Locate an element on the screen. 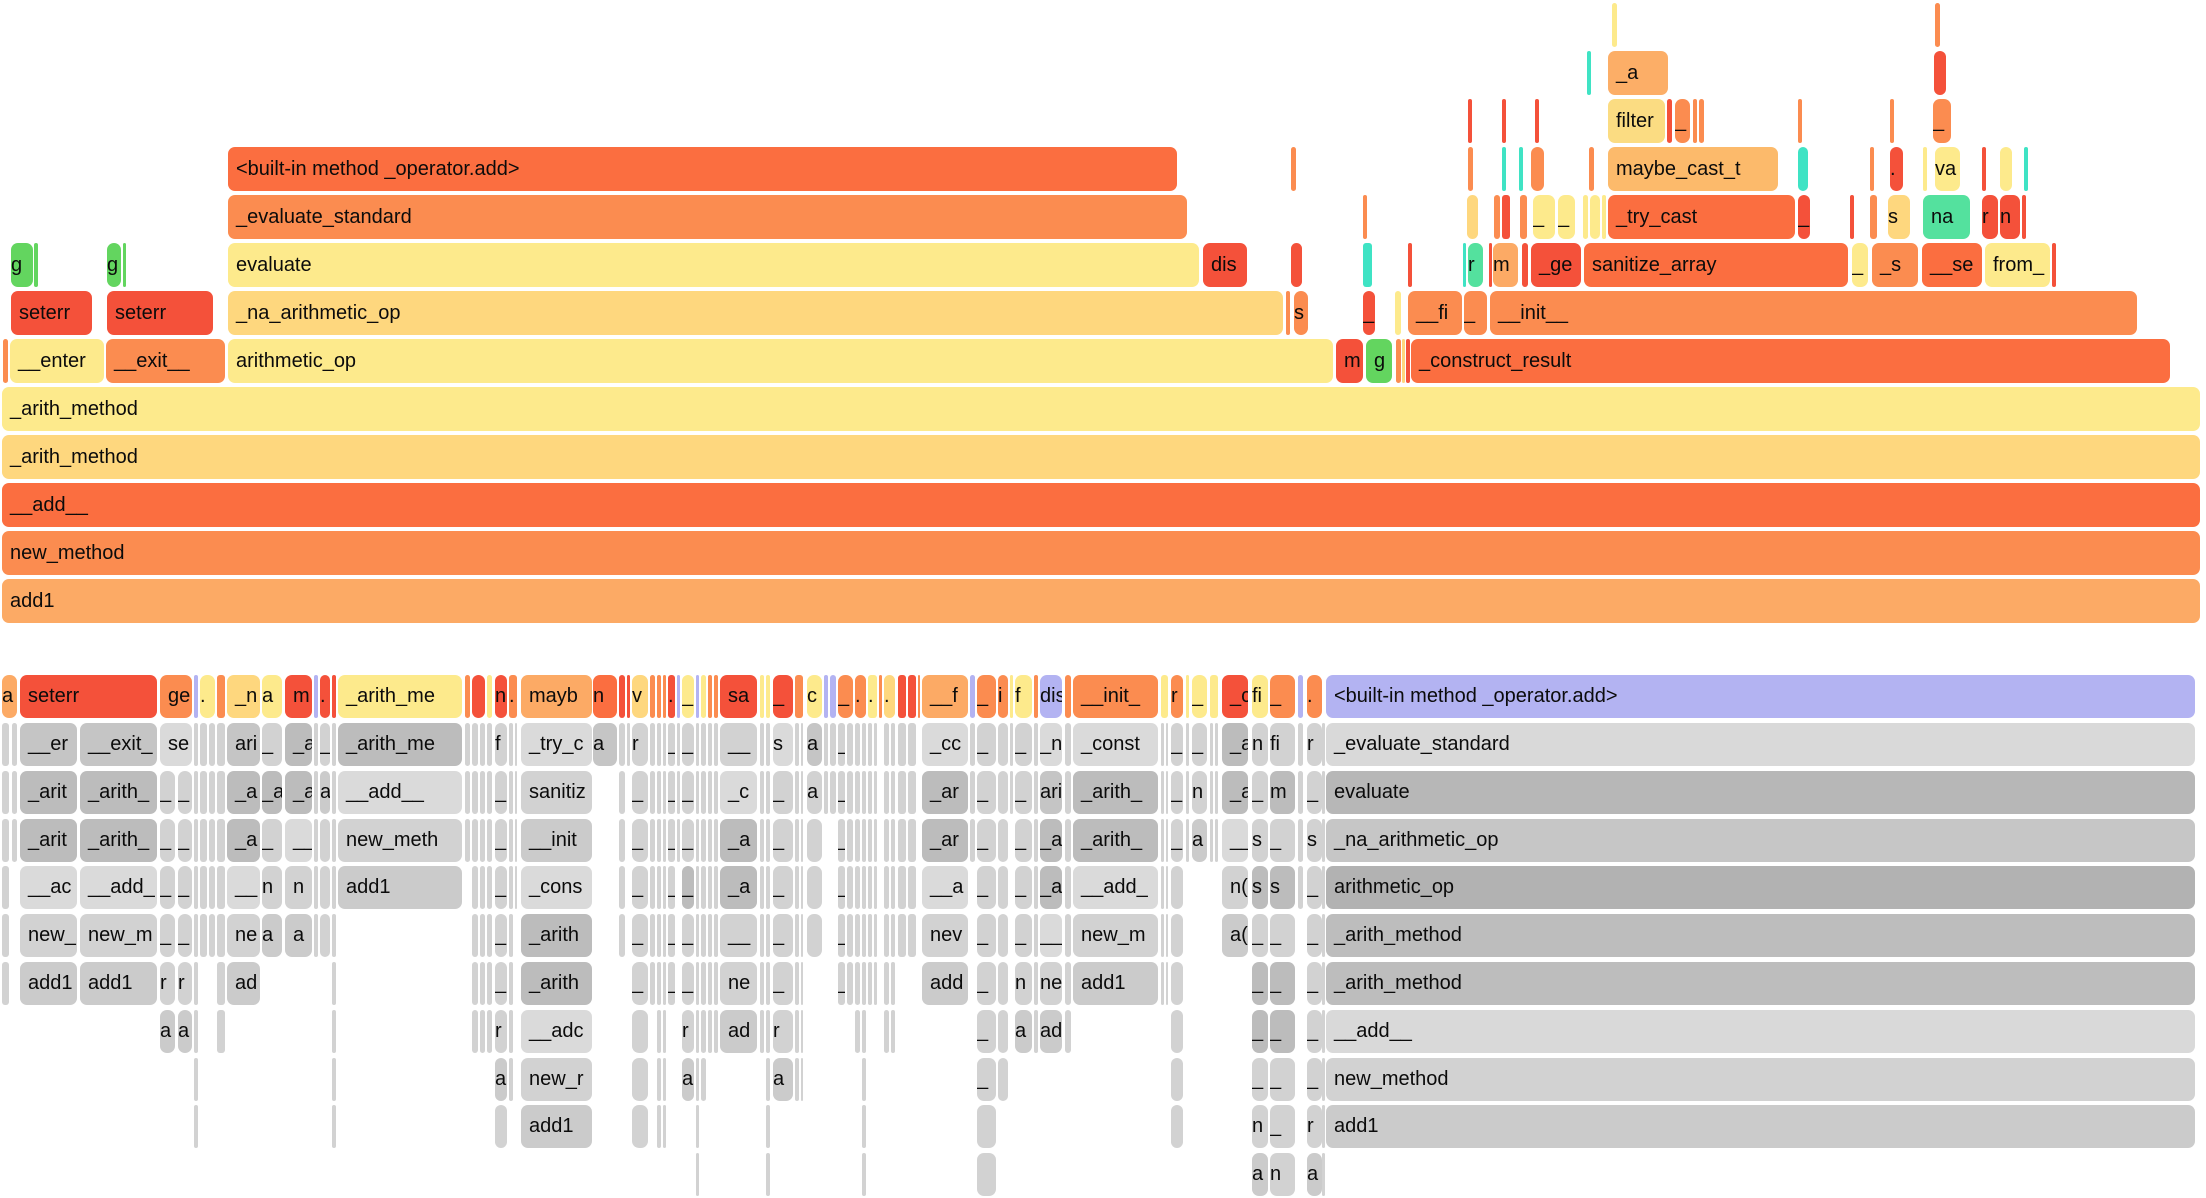 This screenshot has height=1198, width=2206. frame-bar: __exit__ is located at coordinates (165, 361).